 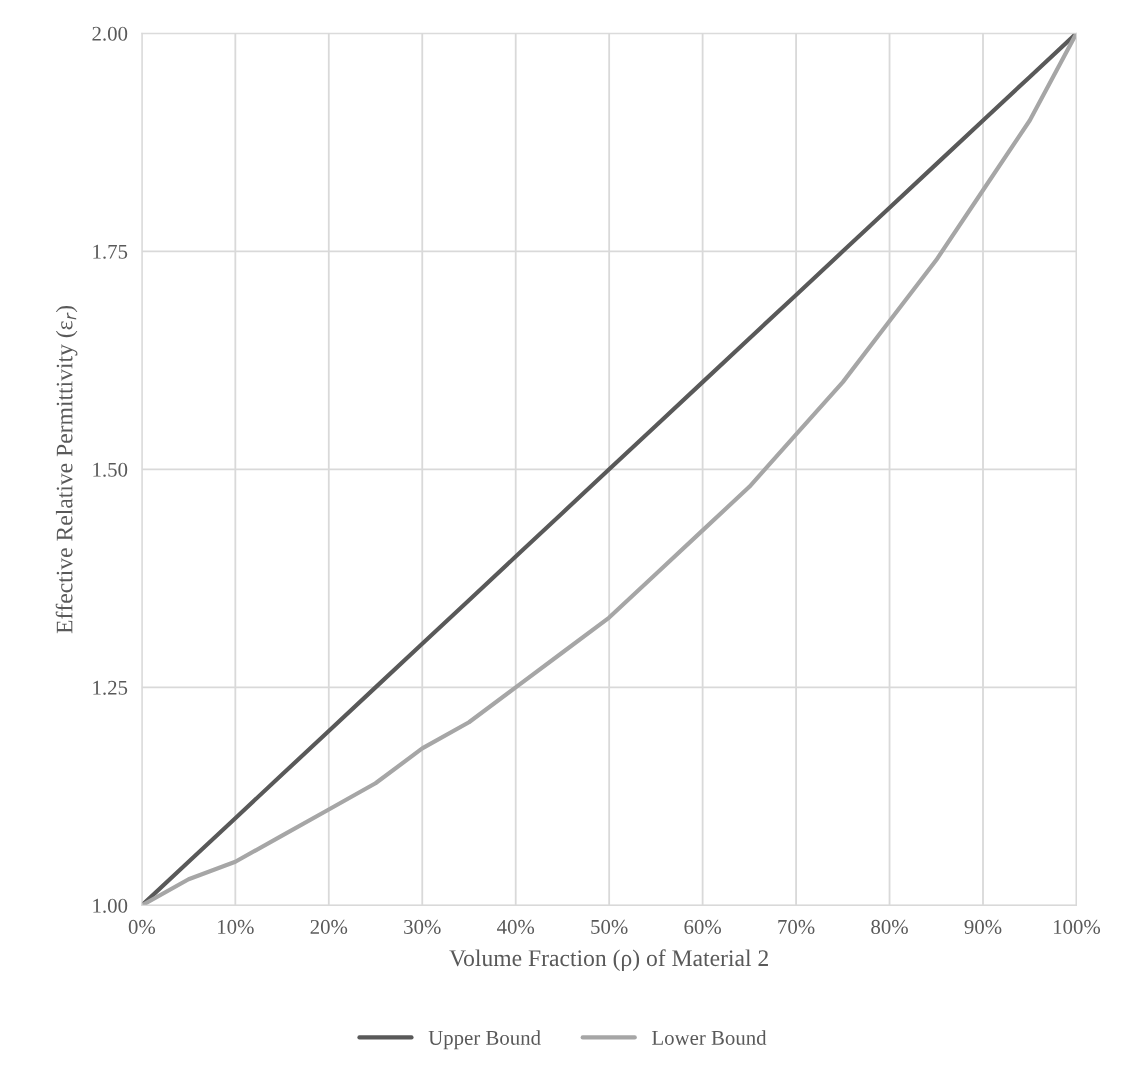 What do you see at coordinates (66, 469) in the screenshot?
I see `y-axis-title: Effective Relative Permittivity (ε$_{r}$)` at bounding box center [66, 469].